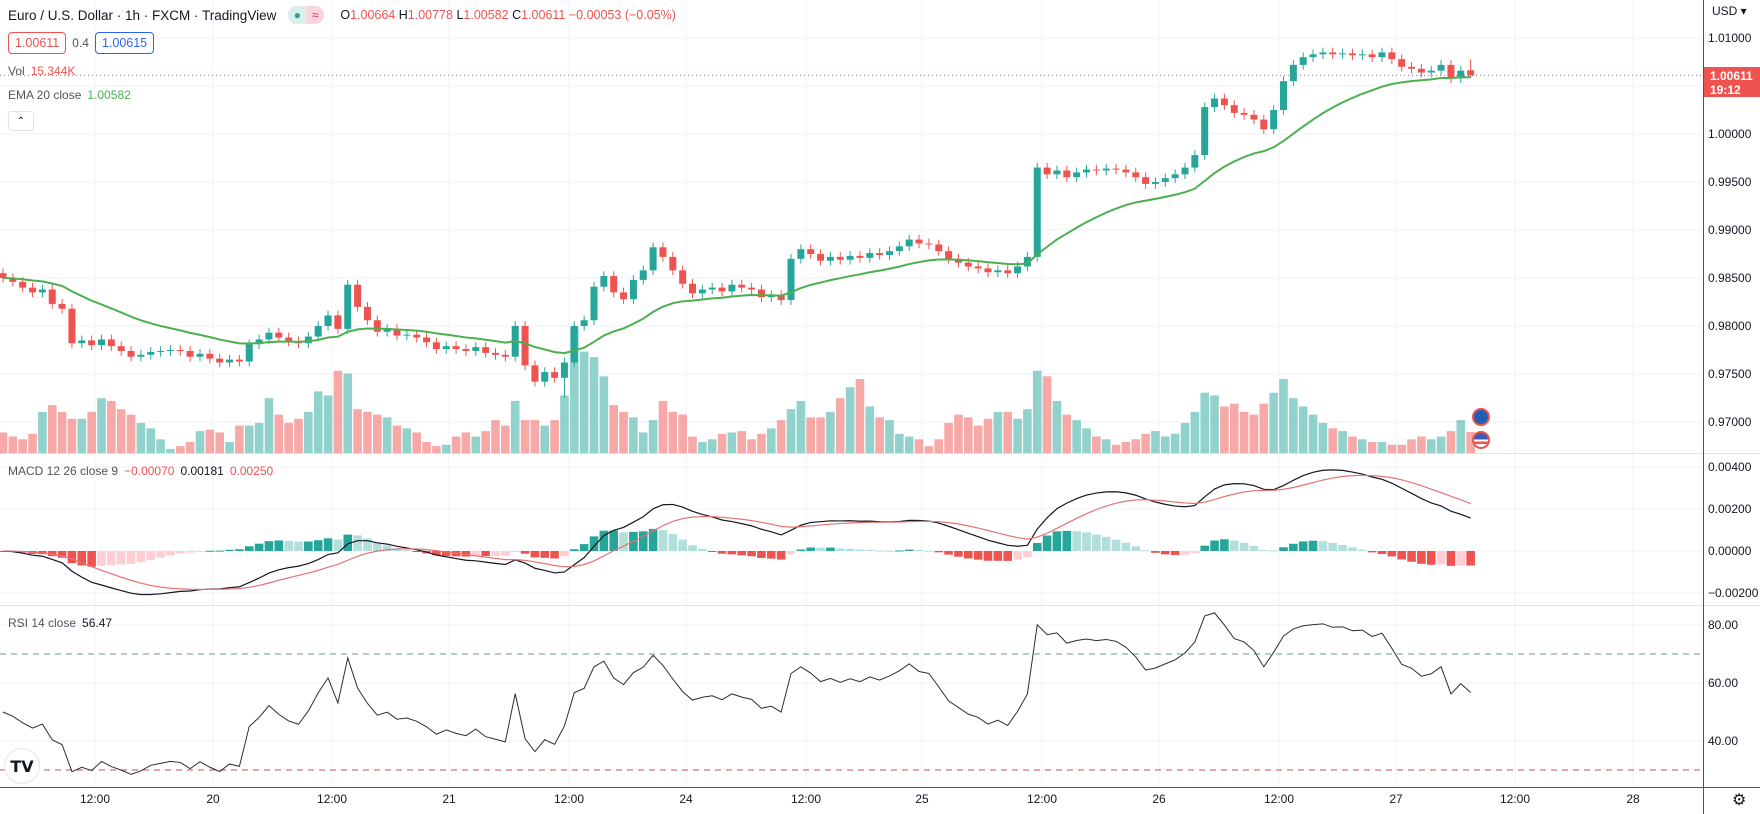 Image resolution: width=1760 pixels, height=814 pixels. What do you see at coordinates (1729, 11) in the screenshot?
I see `currency-selector: USD ▾` at bounding box center [1729, 11].